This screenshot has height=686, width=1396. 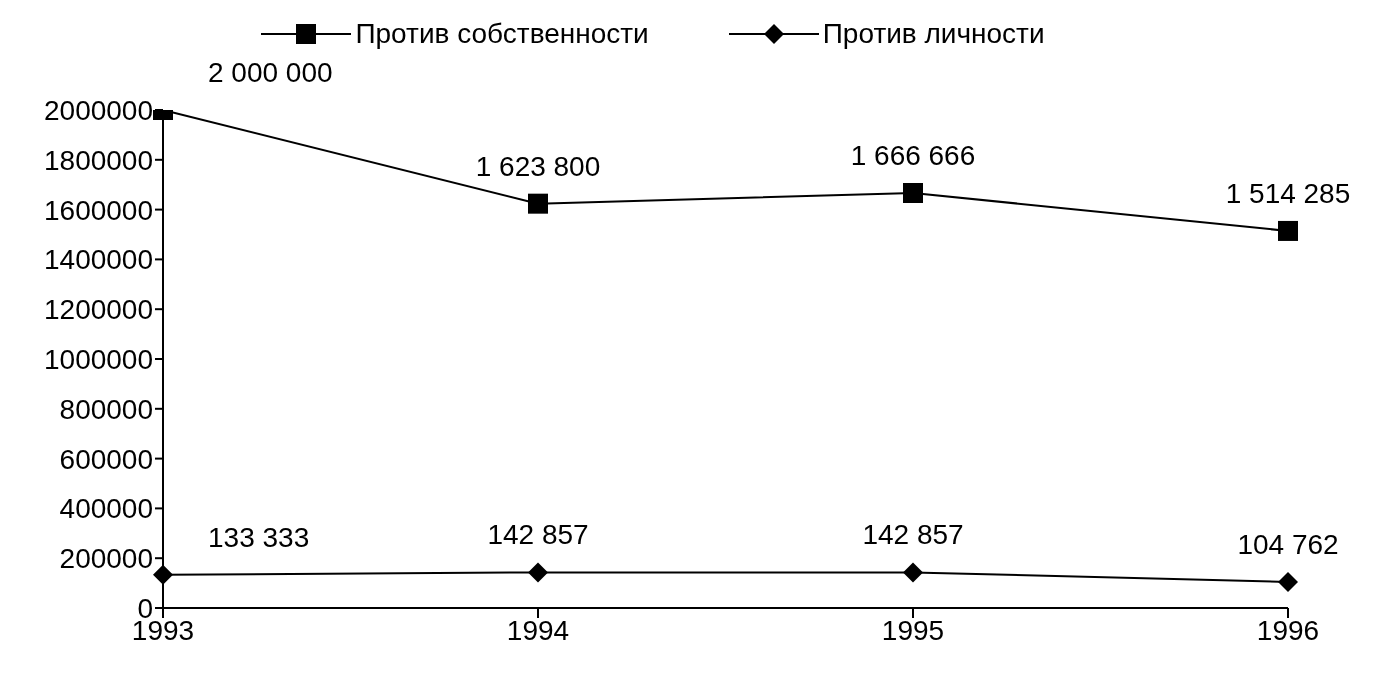 What do you see at coordinates (913, 630) in the screenshot?
I see `x-tick-label: 1995` at bounding box center [913, 630].